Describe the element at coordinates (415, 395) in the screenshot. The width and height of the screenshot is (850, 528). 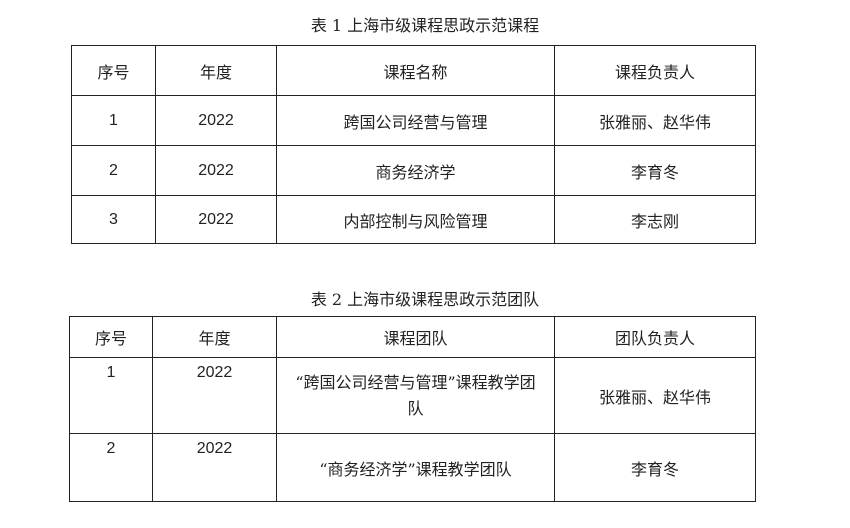
I see `cell-team: “跨国公司经营与管理”课程教学团队` at that location.